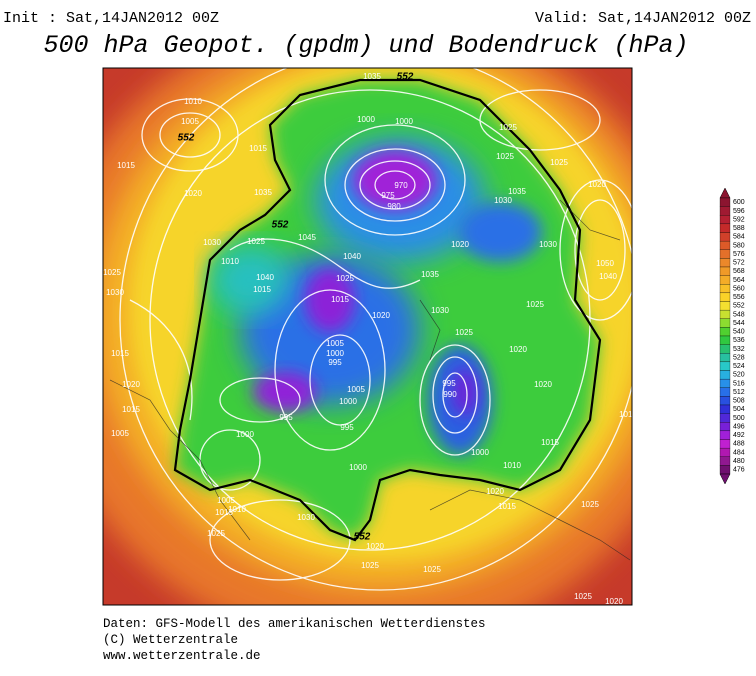  I want to click on colorbar-label: 516, so click(739, 383).